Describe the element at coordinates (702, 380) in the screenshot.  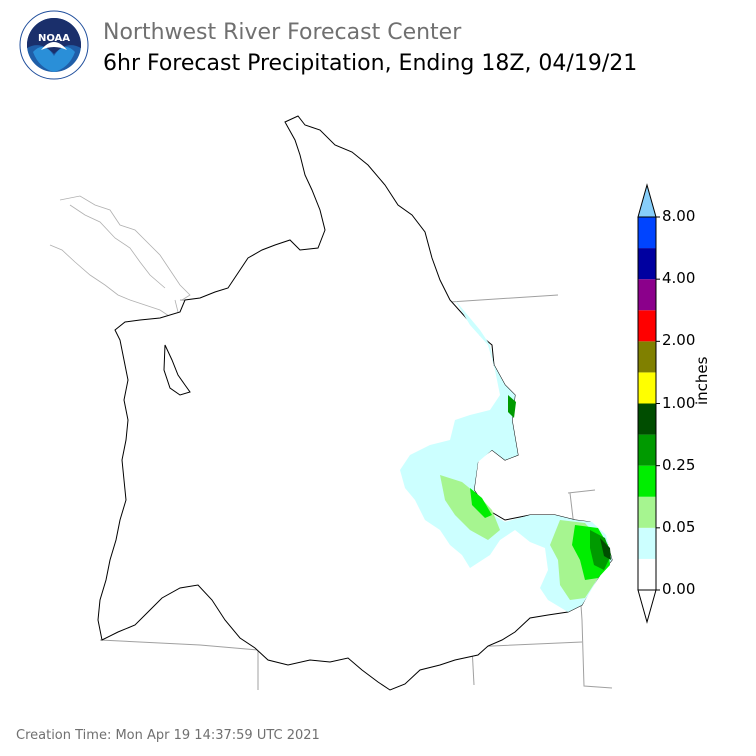
I see `colorbar-units: inches` at that location.